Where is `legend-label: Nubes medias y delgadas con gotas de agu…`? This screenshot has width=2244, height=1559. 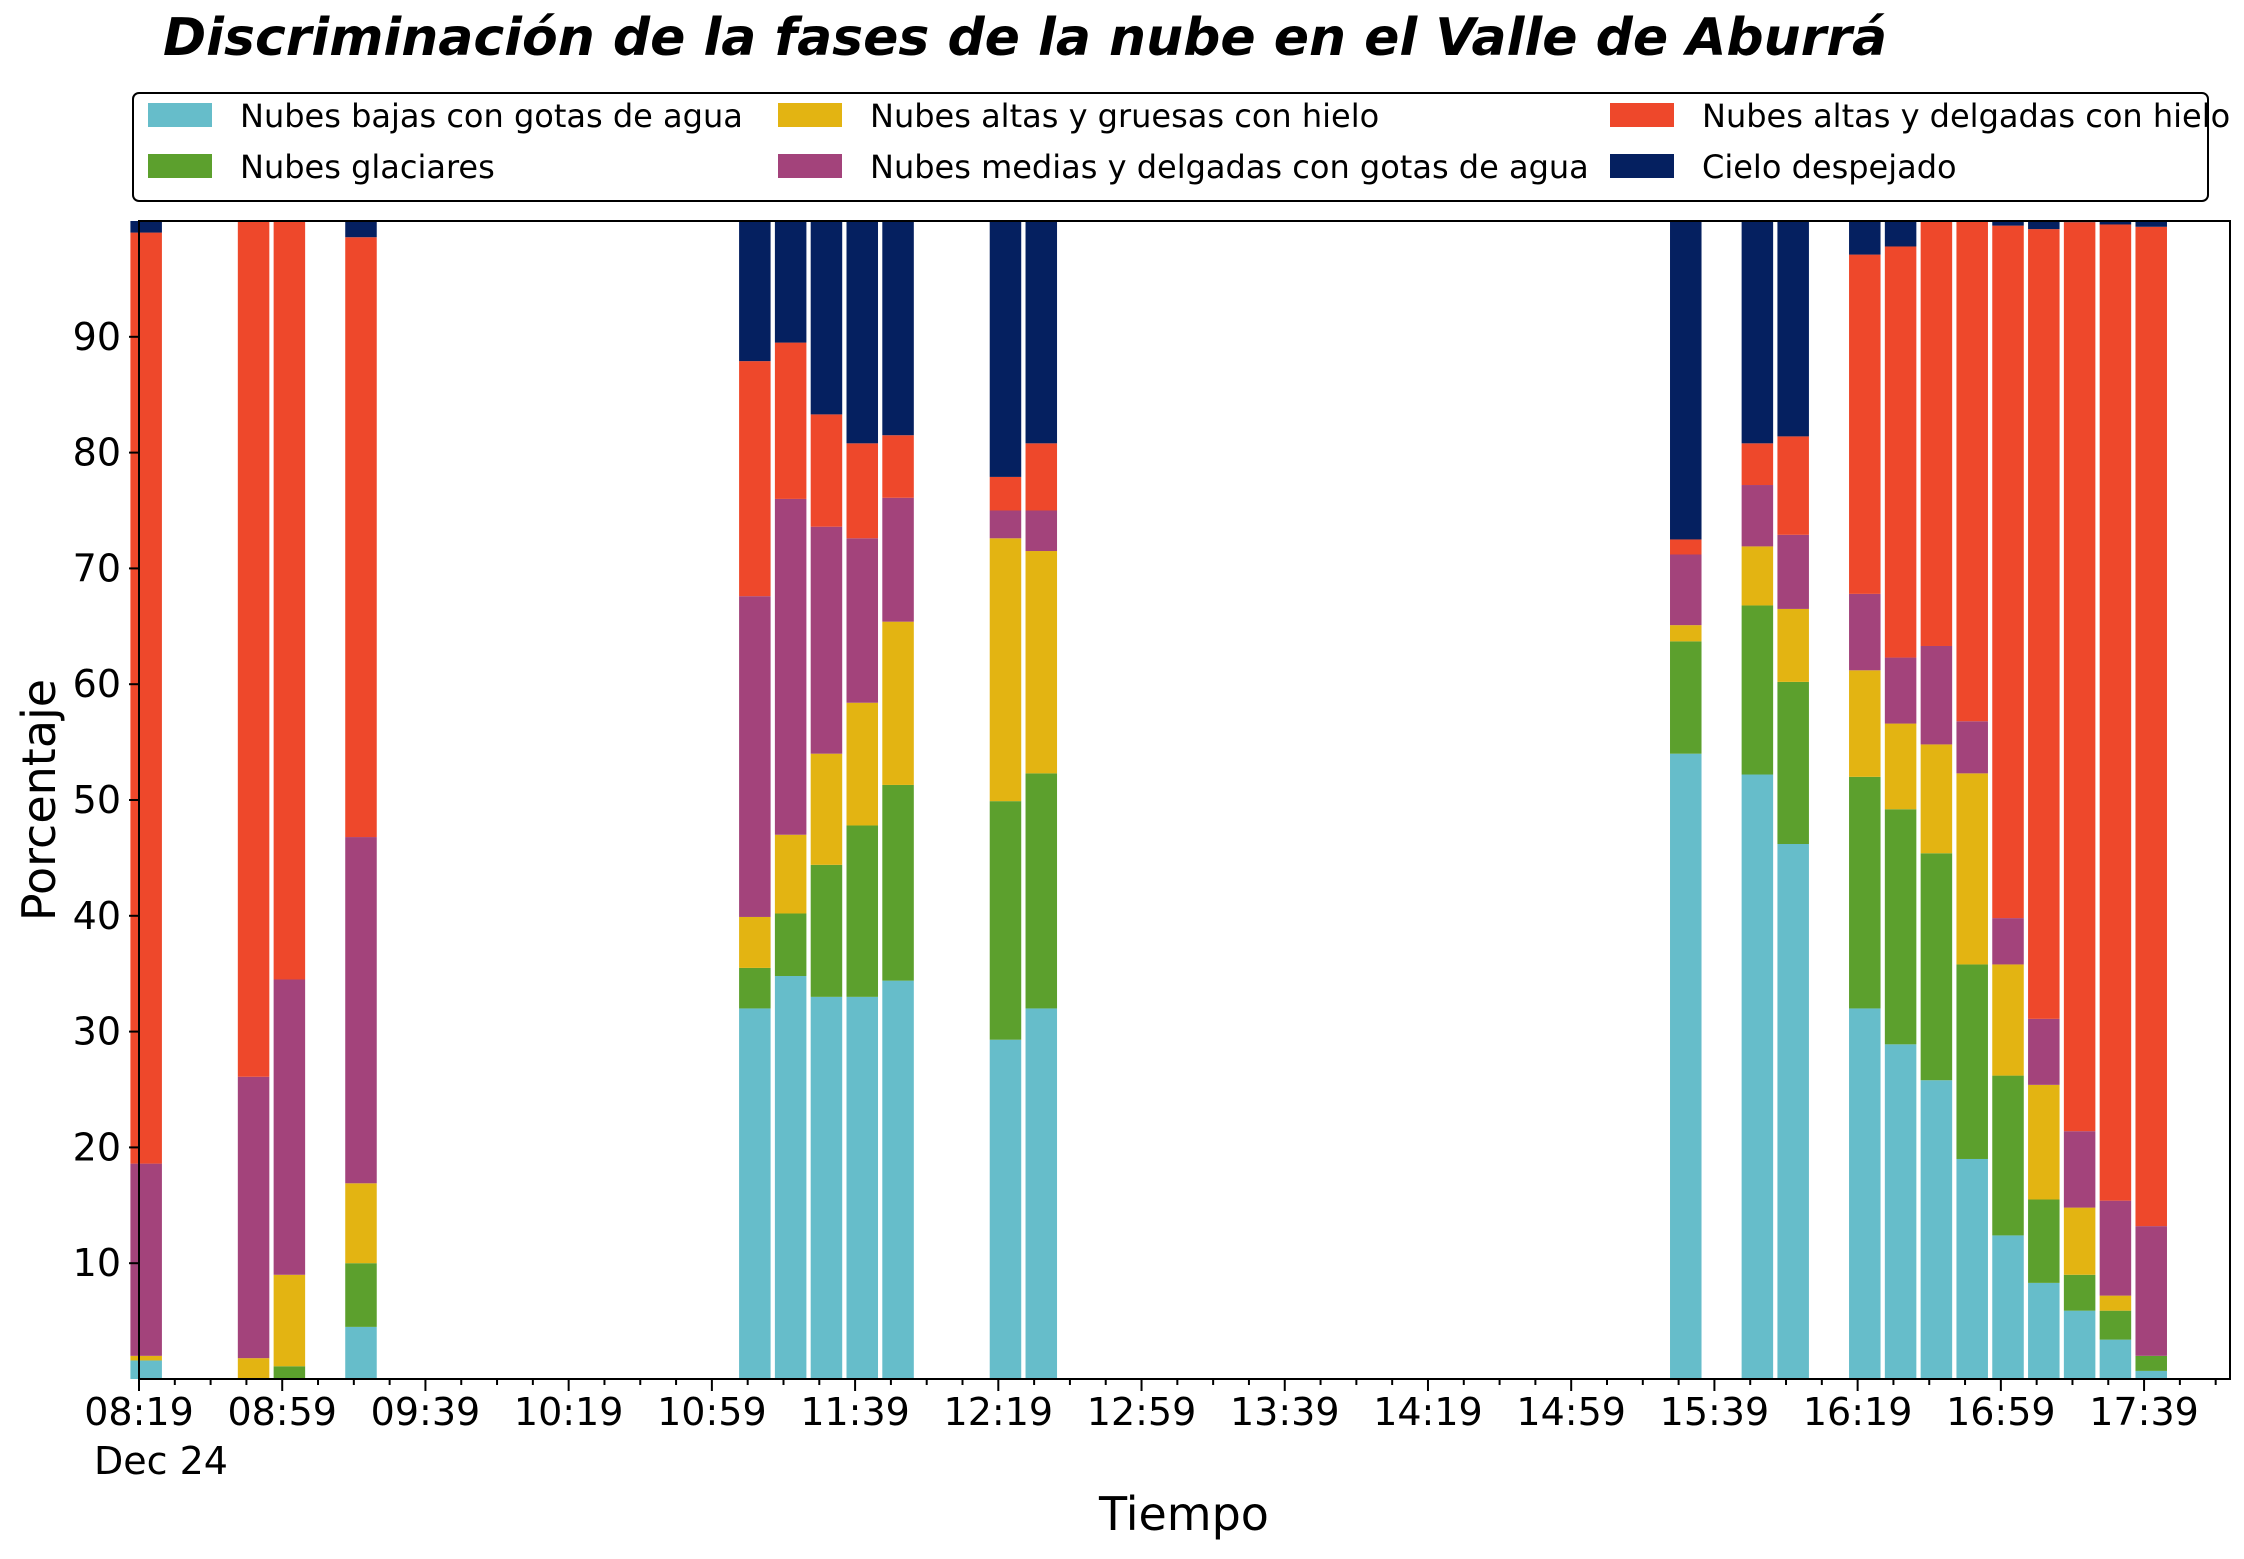 legend-label: Nubes medias y delgadas con gotas de agu… is located at coordinates (1229, 167).